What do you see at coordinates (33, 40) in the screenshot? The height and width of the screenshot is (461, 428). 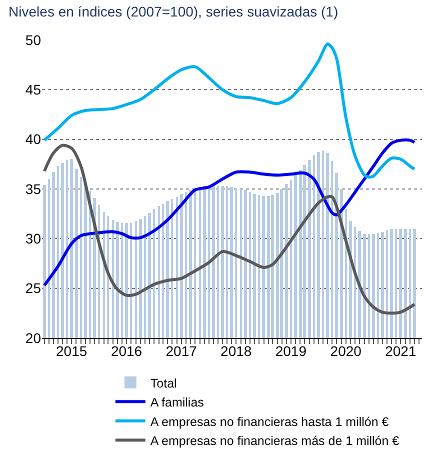 I see `y-tick-label: 50` at bounding box center [33, 40].